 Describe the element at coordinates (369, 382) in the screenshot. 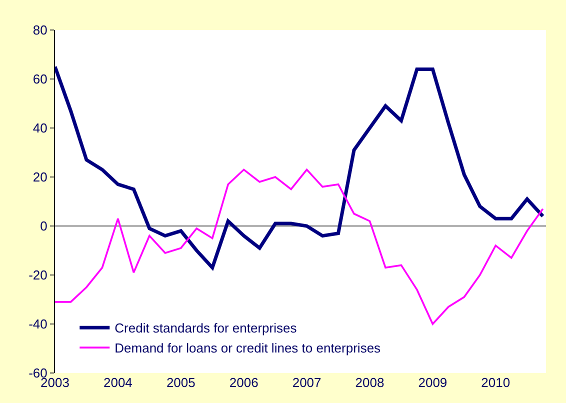

I see `x-tick-label: 2008` at that location.